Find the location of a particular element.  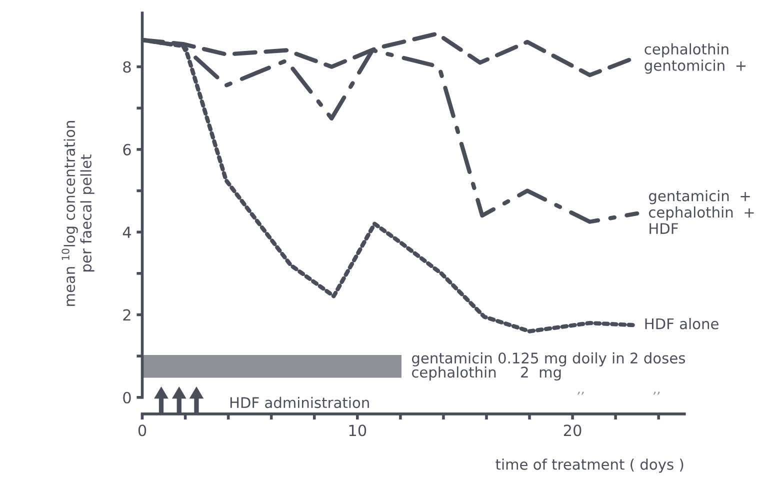

band-label: gentamicin 0.125 mg doily in 2 doses cephalothin 2 mg is located at coordinates (549, 366).